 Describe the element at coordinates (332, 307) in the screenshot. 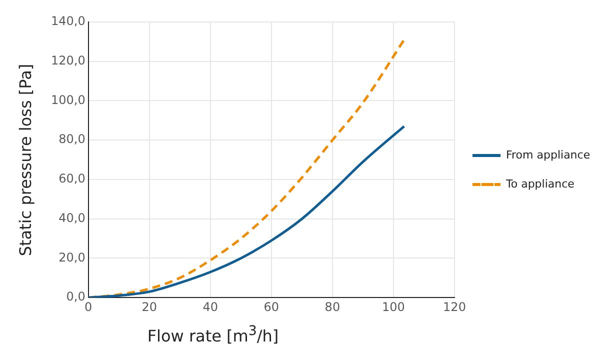

I see `x-tick-label: 80` at that location.